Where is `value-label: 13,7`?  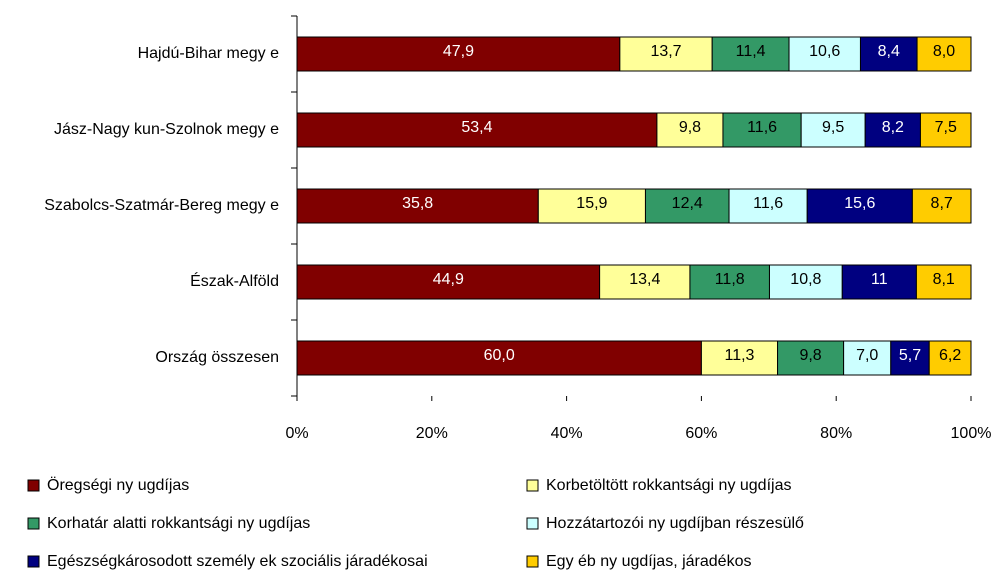 value-label: 13,7 is located at coordinates (665, 51).